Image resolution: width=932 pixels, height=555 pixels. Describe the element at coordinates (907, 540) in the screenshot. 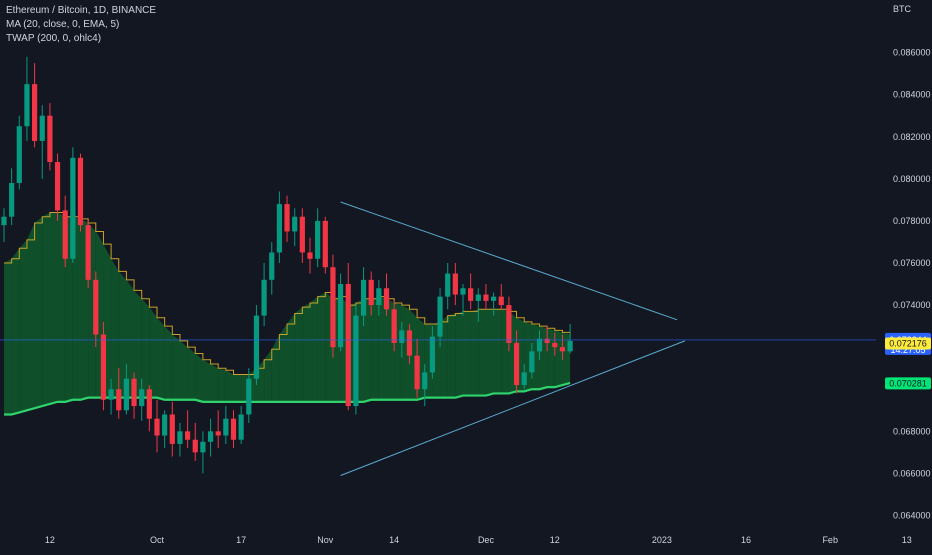

I see `x-tick-label: 13` at that location.